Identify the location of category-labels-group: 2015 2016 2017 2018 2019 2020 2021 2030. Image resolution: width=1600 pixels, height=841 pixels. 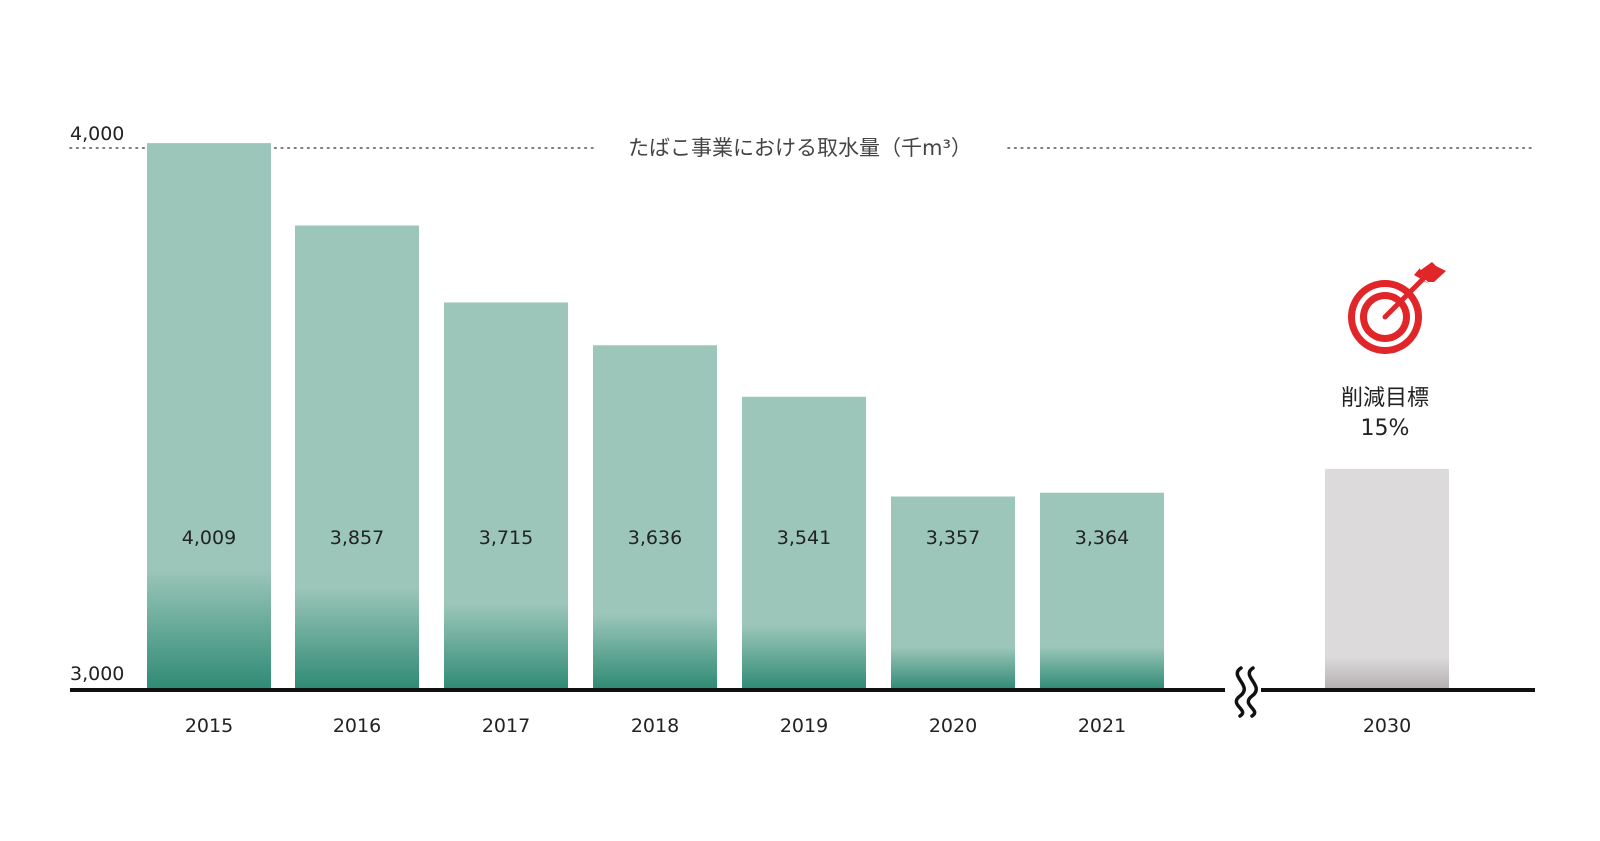
(798, 726).